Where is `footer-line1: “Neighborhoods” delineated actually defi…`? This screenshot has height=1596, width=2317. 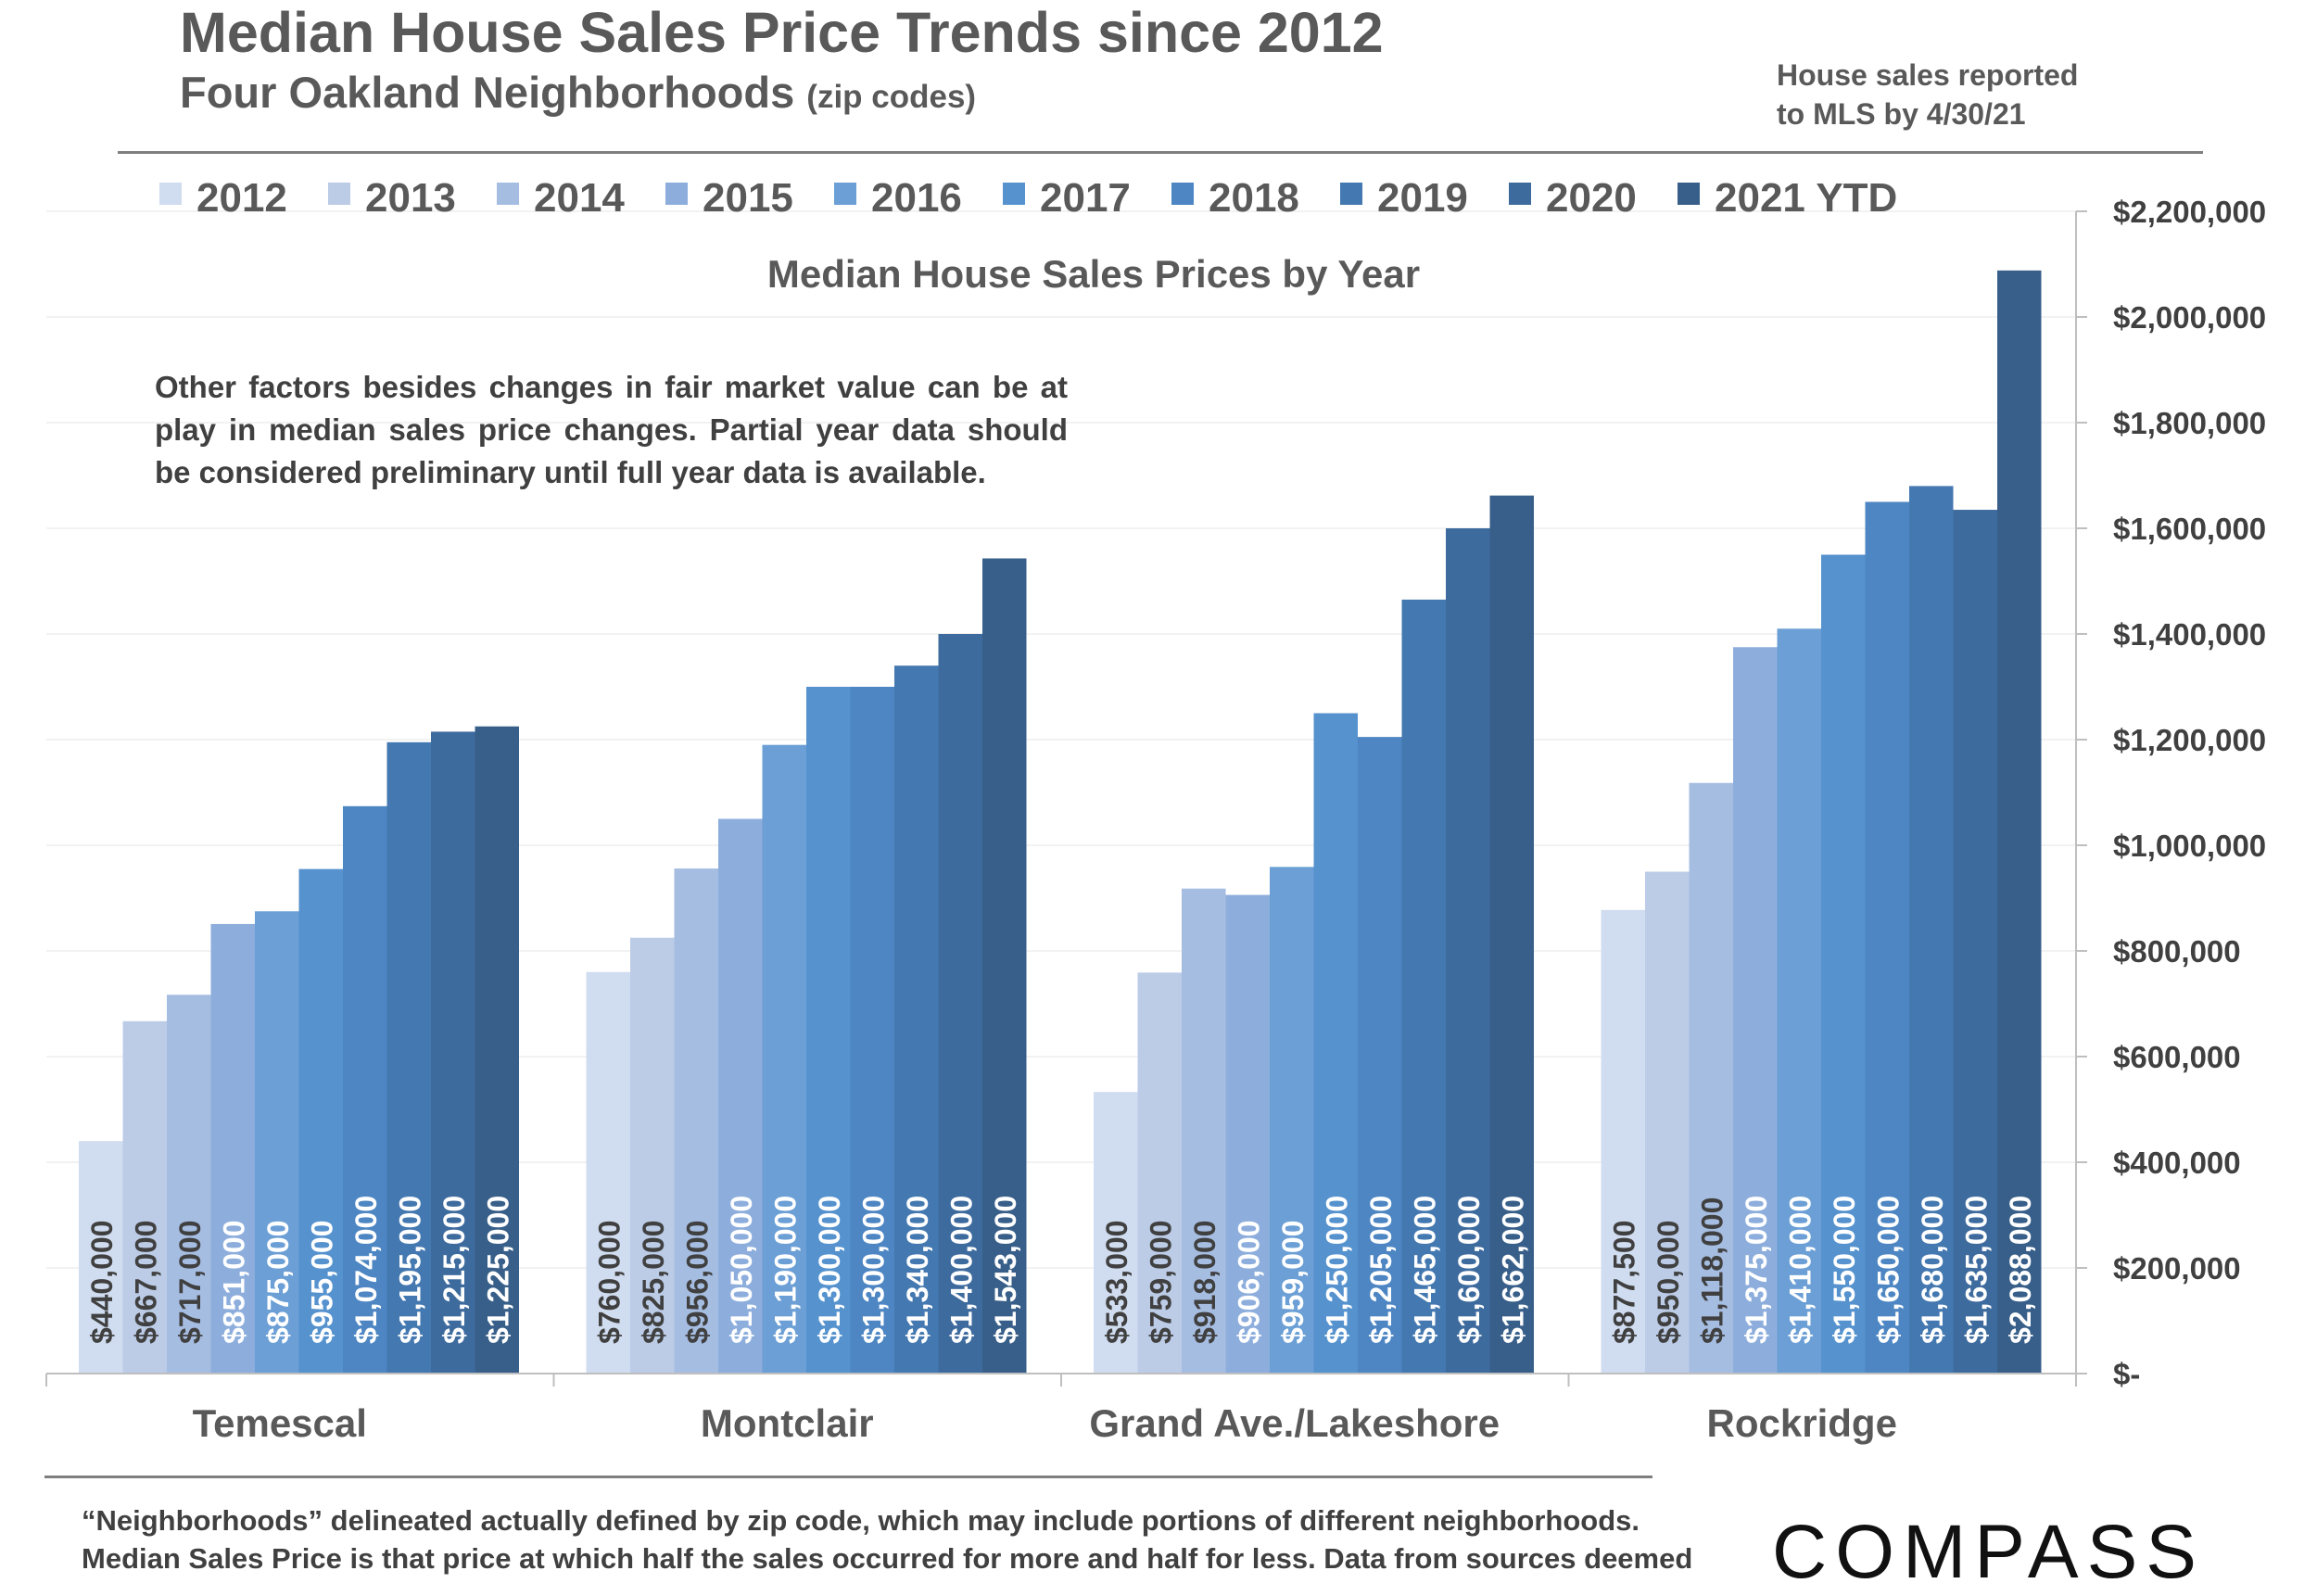 footer-line1: “Neighborhoods” delineated actually defi… is located at coordinates (861, 1521).